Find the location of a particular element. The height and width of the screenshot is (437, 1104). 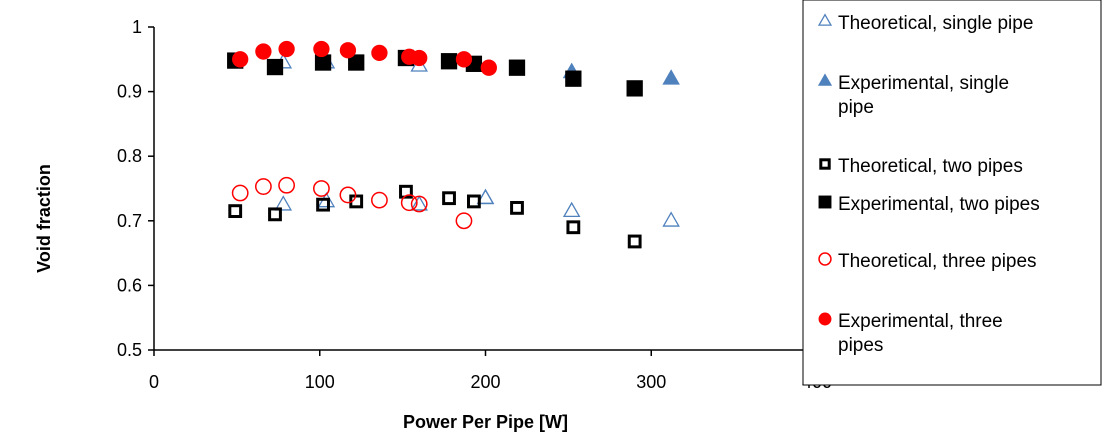

series-theoretical-three-pipes is located at coordinates (352, 203).